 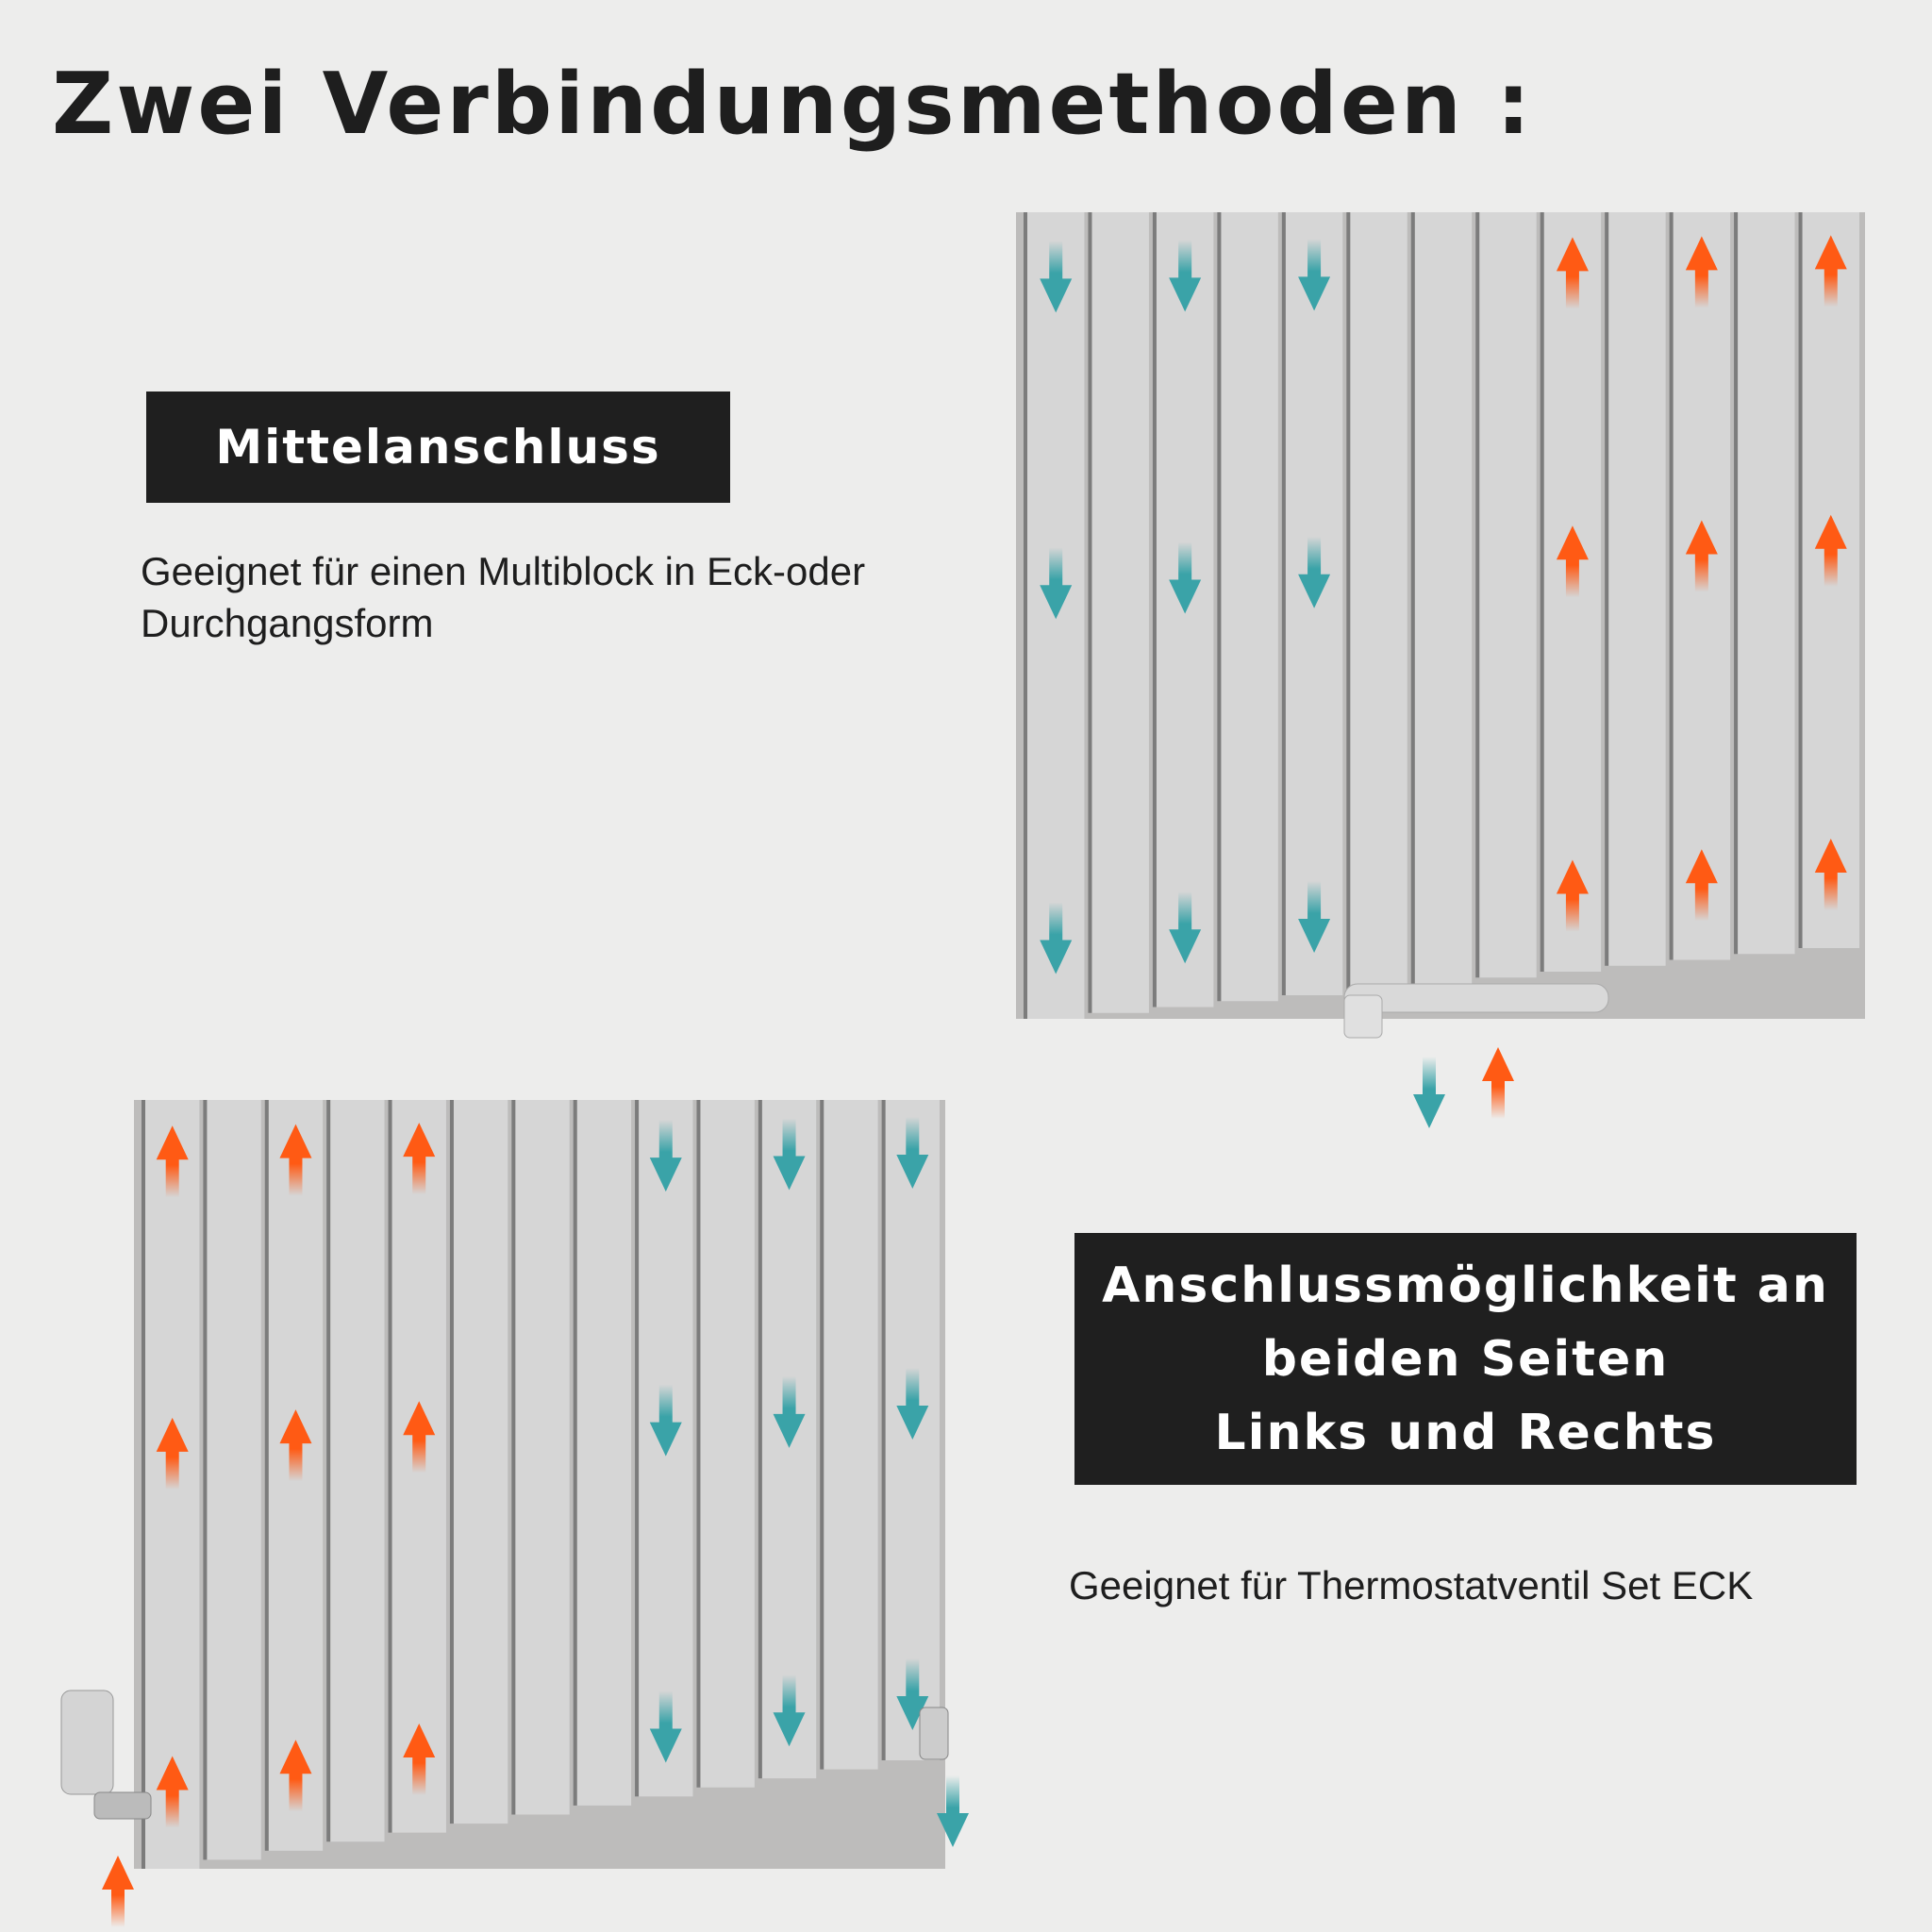 What do you see at coordinates (793, 105) in the screenshot?
I see `page-title: Zwei Verbindungsmethoden :` at bounding box center [793, 105].